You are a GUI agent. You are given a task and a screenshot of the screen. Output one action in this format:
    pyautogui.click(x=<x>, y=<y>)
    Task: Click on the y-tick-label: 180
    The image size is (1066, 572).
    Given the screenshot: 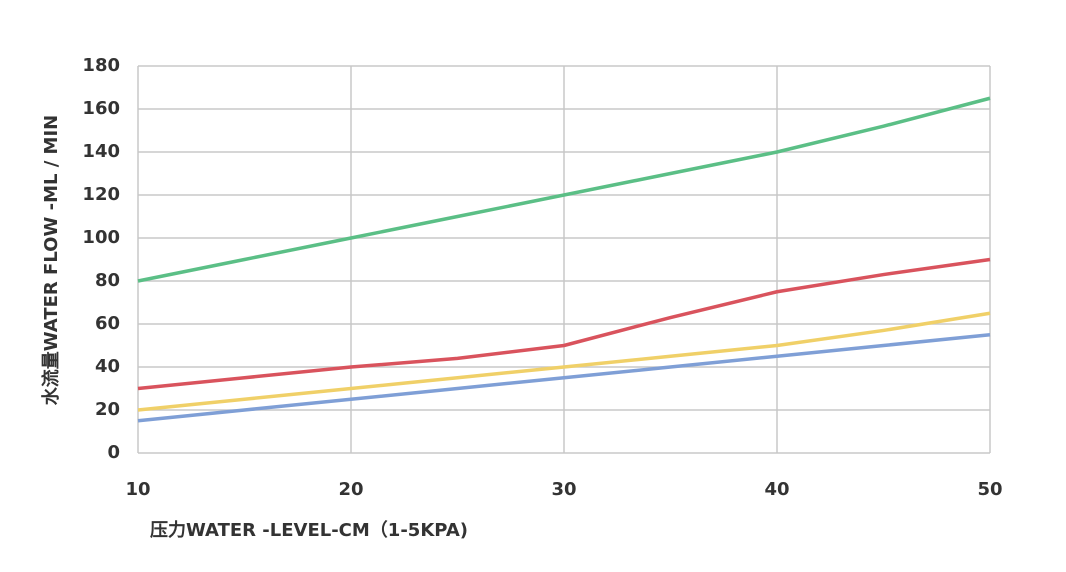 What is the action you would take?
    pyautogui.click(x=101, y=65)
    